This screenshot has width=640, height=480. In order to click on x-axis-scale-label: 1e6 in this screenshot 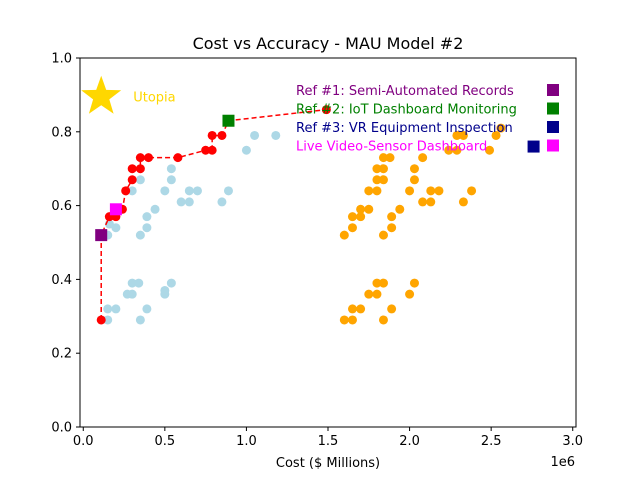, I will do `click(562, 462)`.